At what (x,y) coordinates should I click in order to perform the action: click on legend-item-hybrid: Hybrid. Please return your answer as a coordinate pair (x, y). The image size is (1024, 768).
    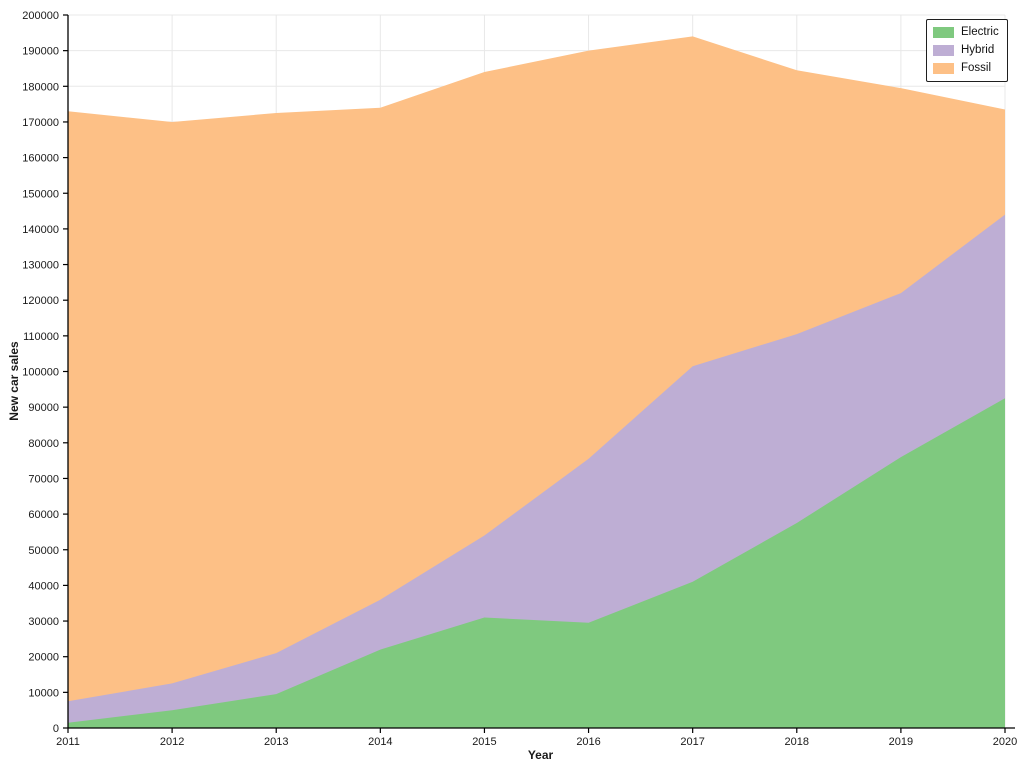
    Looking at the image, I should click on (966, 50).